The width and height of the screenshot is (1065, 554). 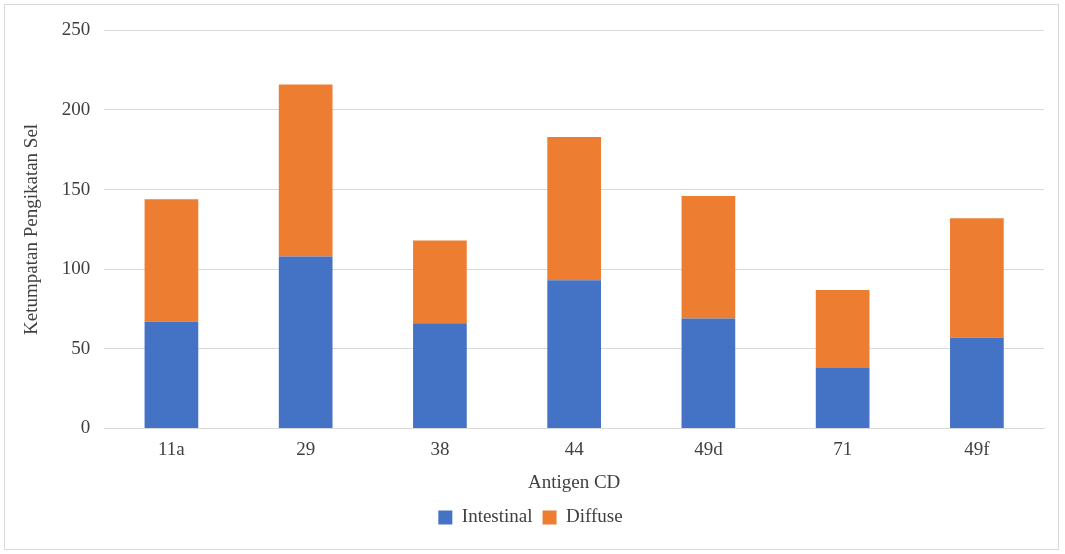 What do you see at coordinates (709, 448) in the screenshot?
I see `x-tick-label: 49d` at bounding box center [709, 448].